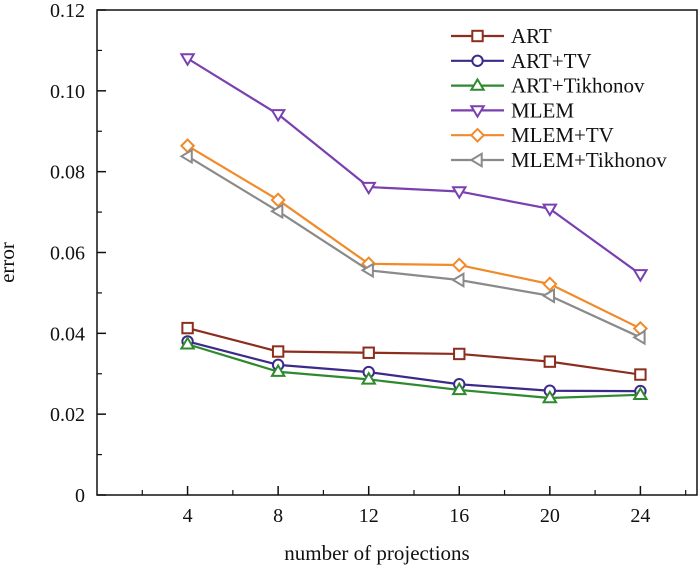 This screenshot has width=700, height=571. I want to click on x-axis-title: number of projections, so click(376, 553).